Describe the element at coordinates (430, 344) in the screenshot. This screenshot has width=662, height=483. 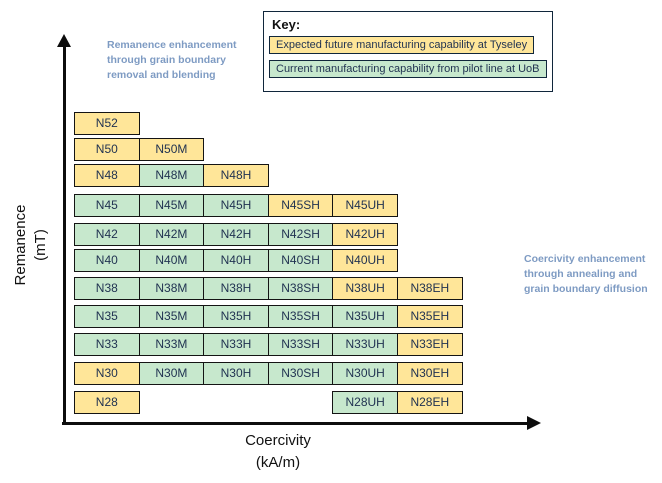
I see `grade-cell-n33eh: N33EH` at that location.